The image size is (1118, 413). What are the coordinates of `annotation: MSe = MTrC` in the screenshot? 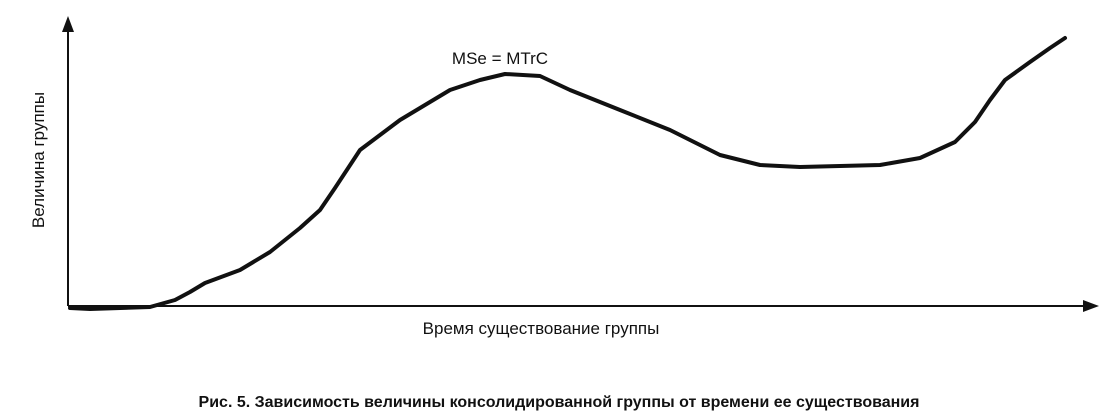 It's located at (500, 58).